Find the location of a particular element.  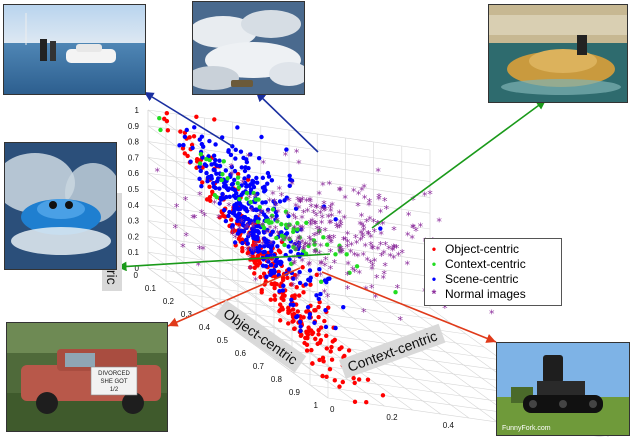

photo-speedboat-car is located at coordinates (60, 206).